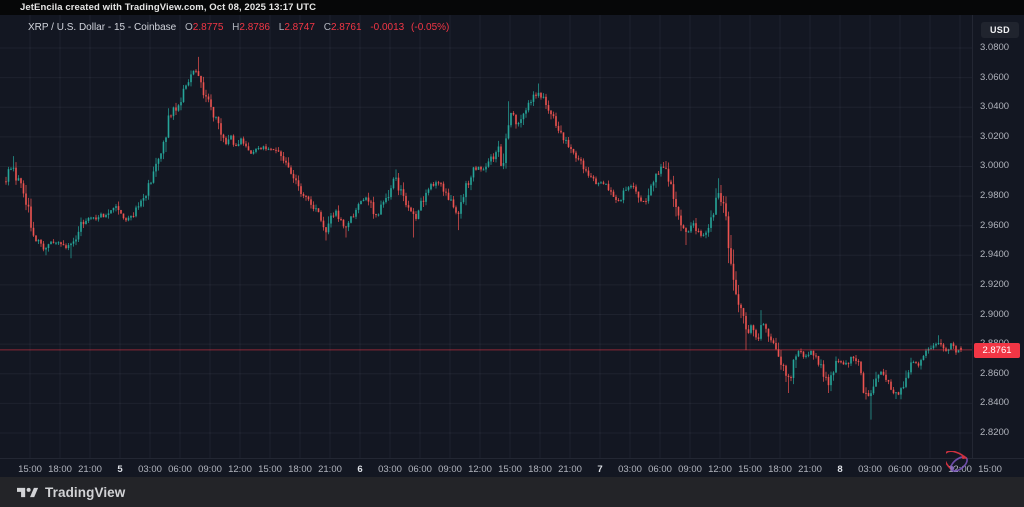  Describe the element at coordinates (85, 492) in the screenshot. I see `tradingview-wordmark: TradingView` at that location.